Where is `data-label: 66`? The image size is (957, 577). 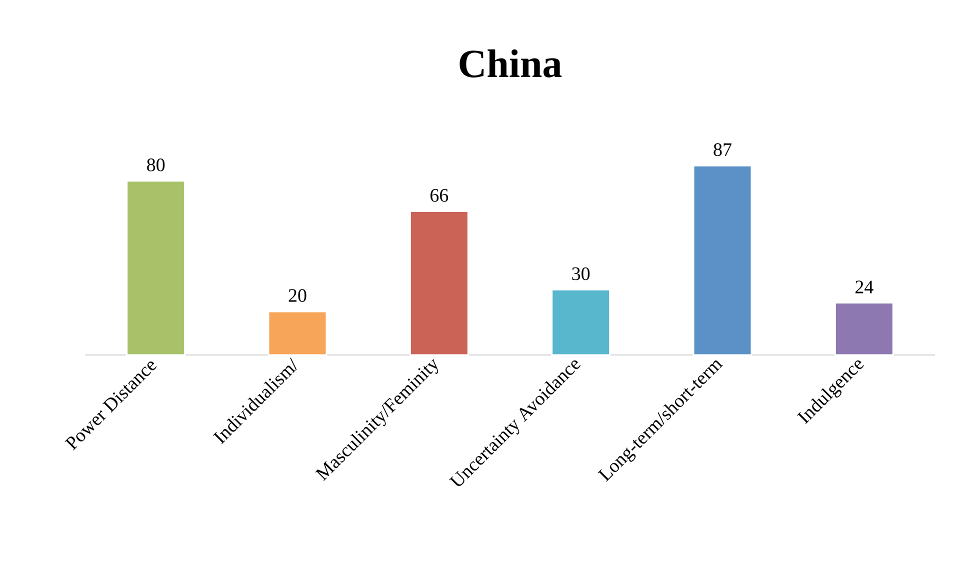 data-label: 66 is located at coordinates (439, 195).